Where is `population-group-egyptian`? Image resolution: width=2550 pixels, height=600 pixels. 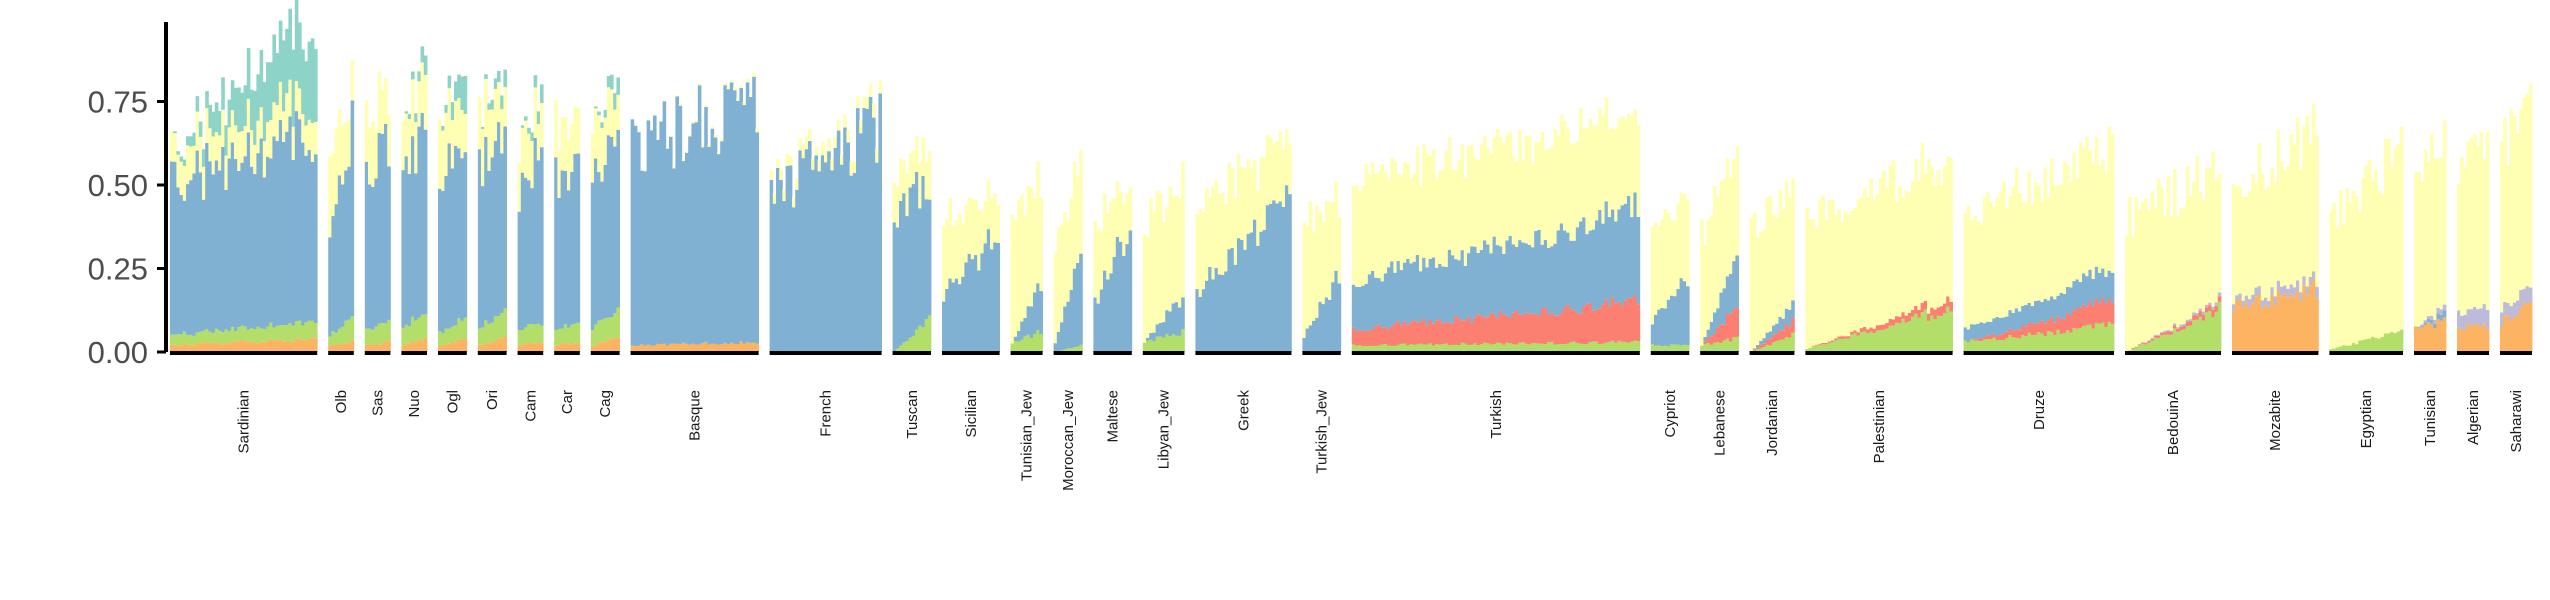 population-group-egyptian is located at coordinates (2366, 239).